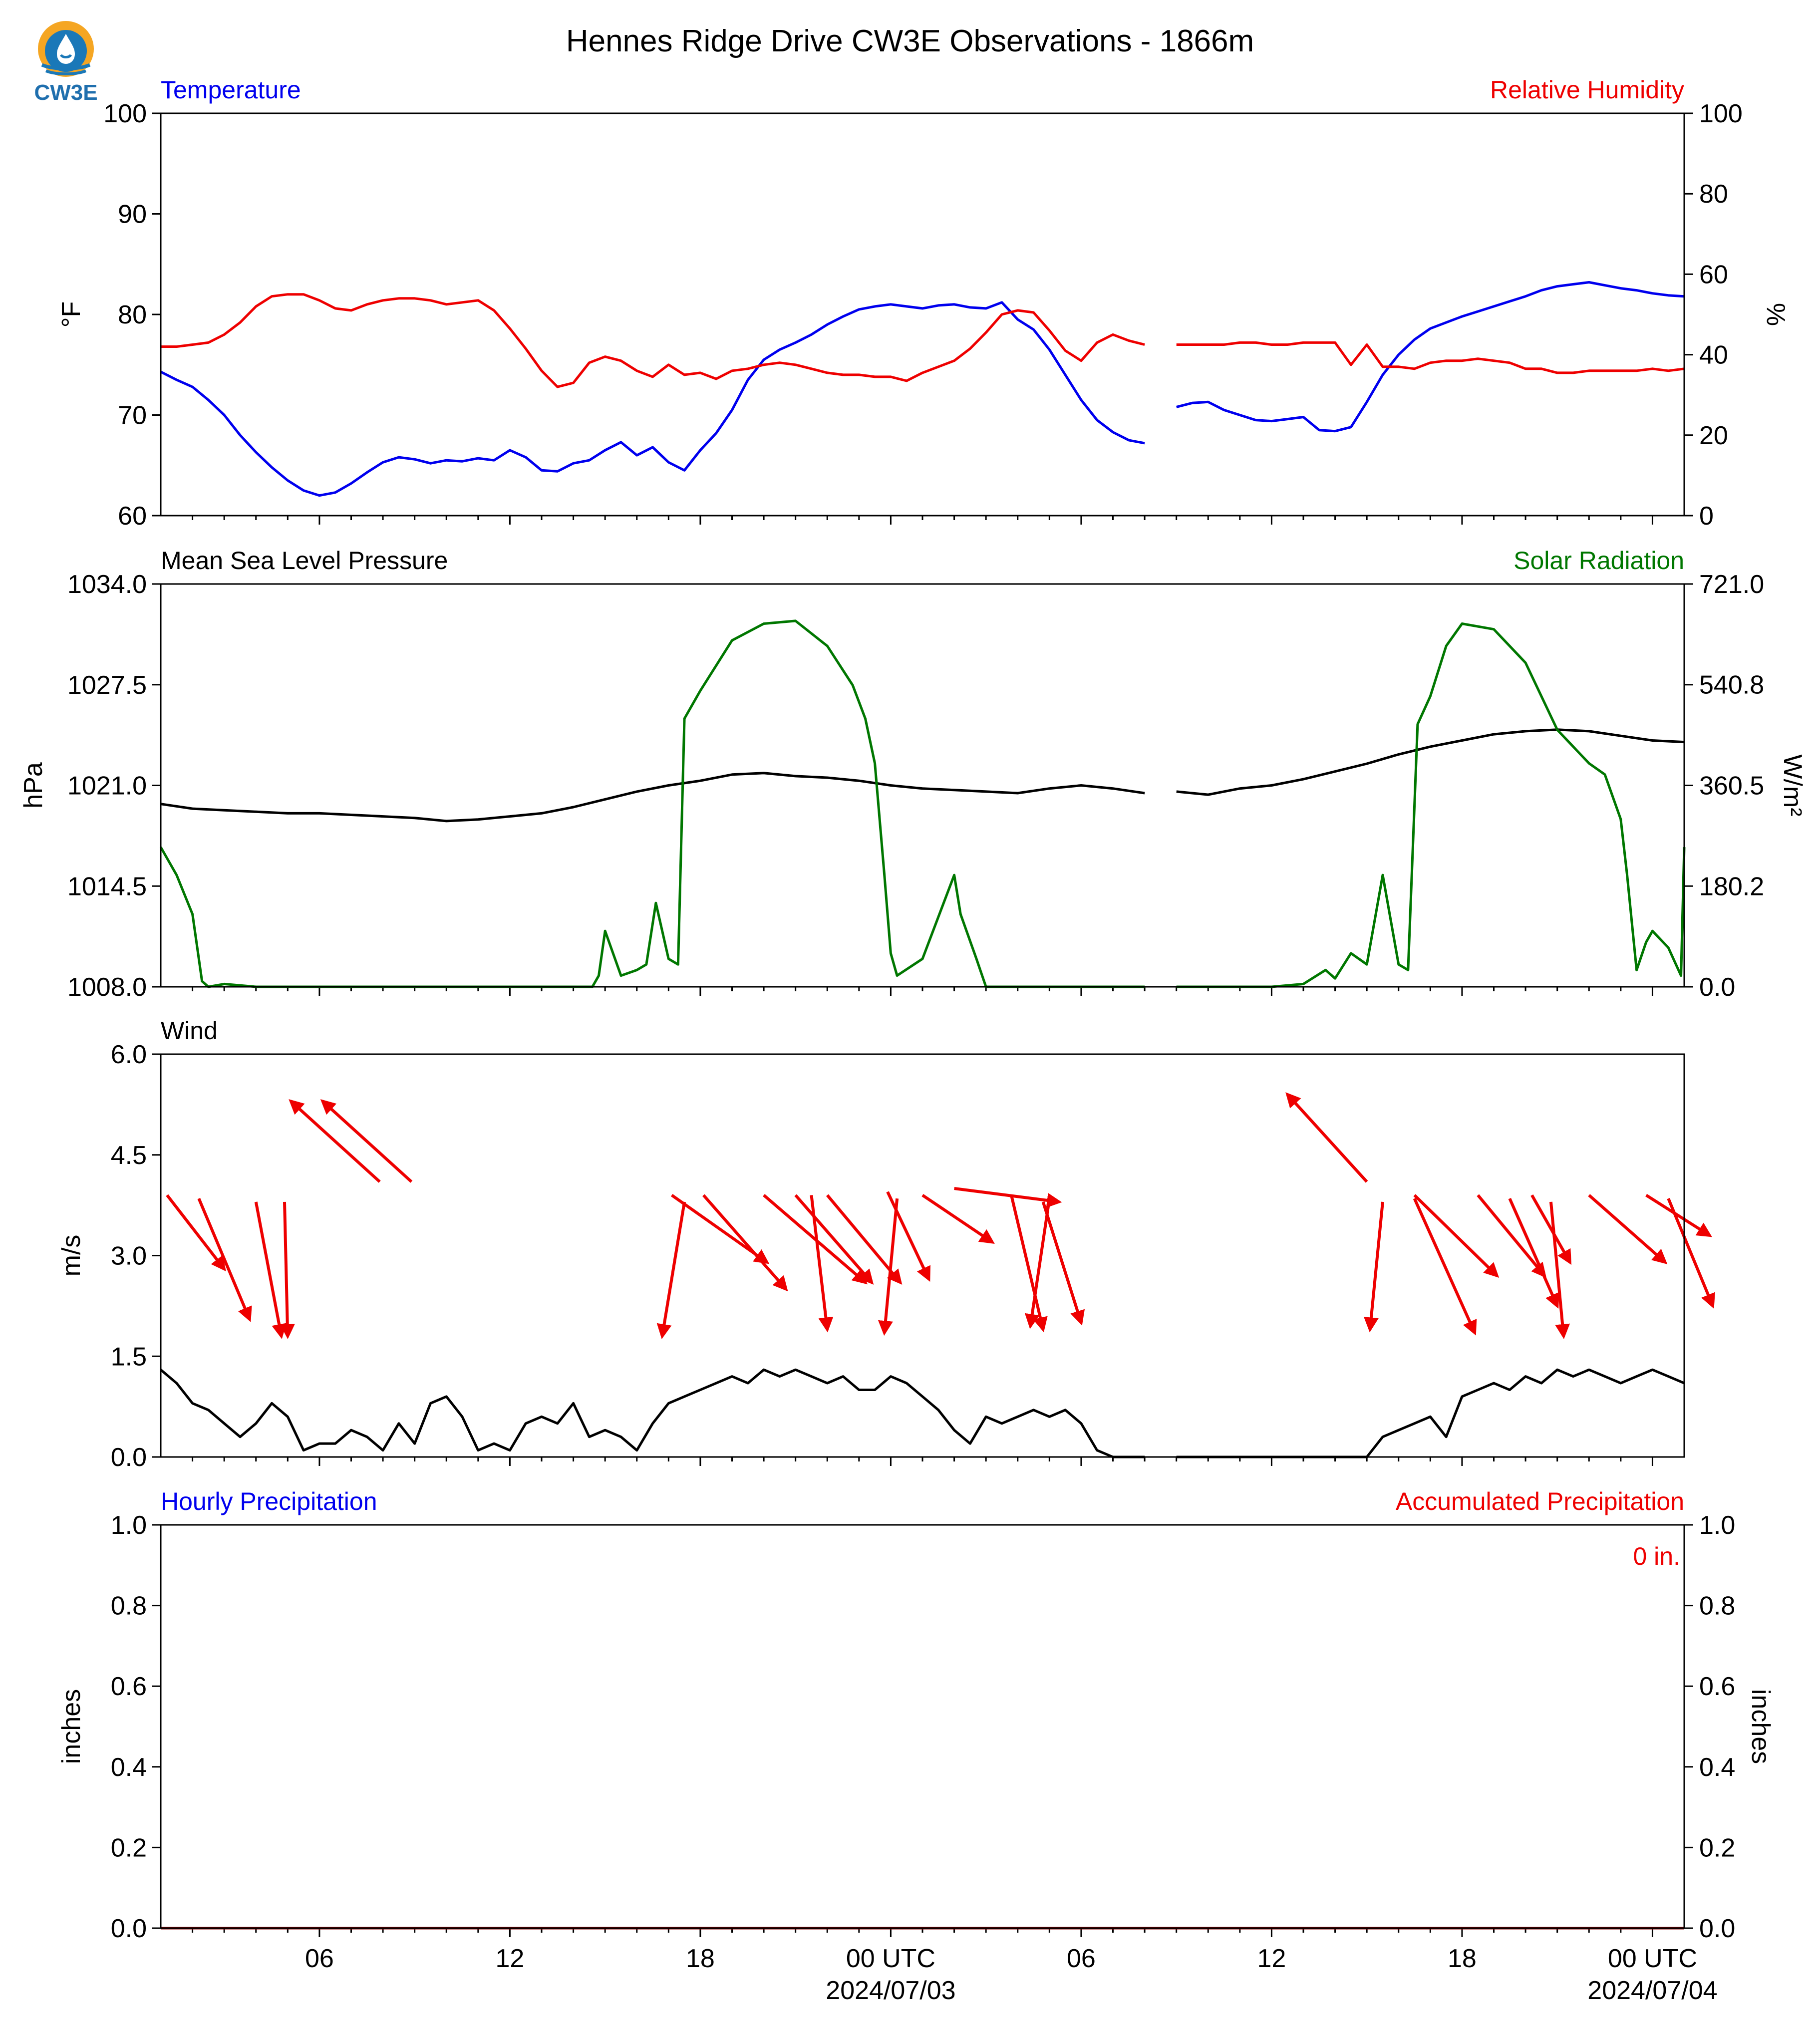 The image size is (1820, 2028). Describe the element at coordinates (1587, 90) in the screenshot. I see `panel-title-right: Relative Humidity` at that location.